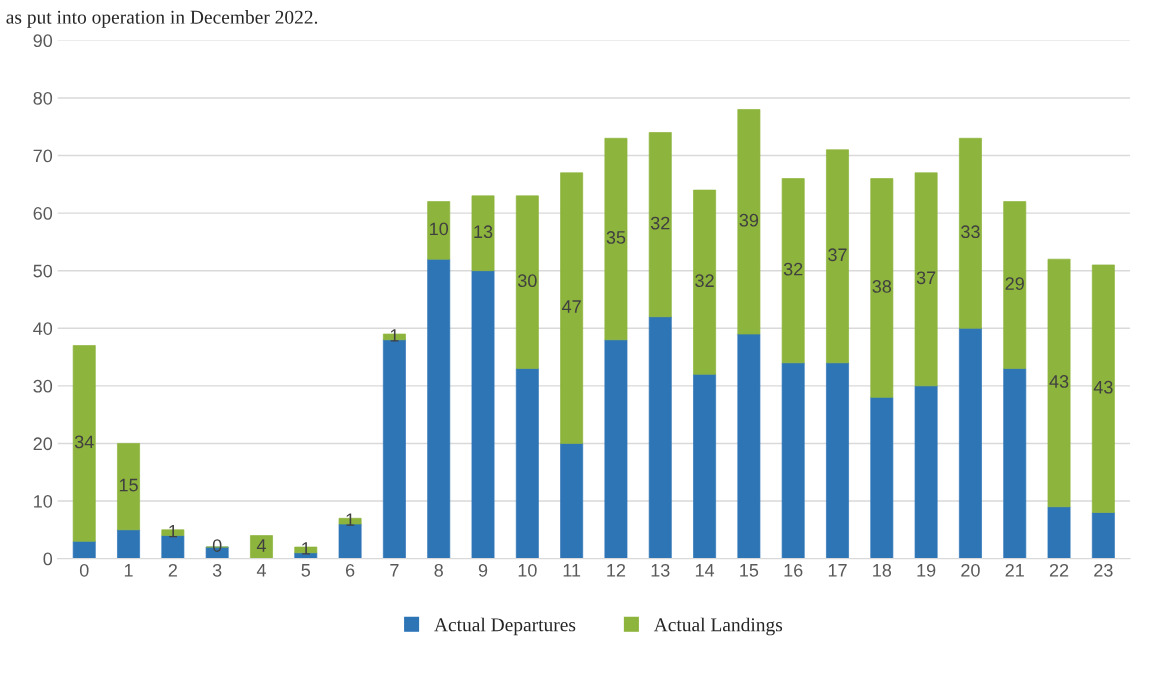 The height and width of the screenshot is (673, 1153). What do you see at coordinates (43, 328) in the screenshot?
I see `y-tick-label: 40` at bounding box center [43, 328].